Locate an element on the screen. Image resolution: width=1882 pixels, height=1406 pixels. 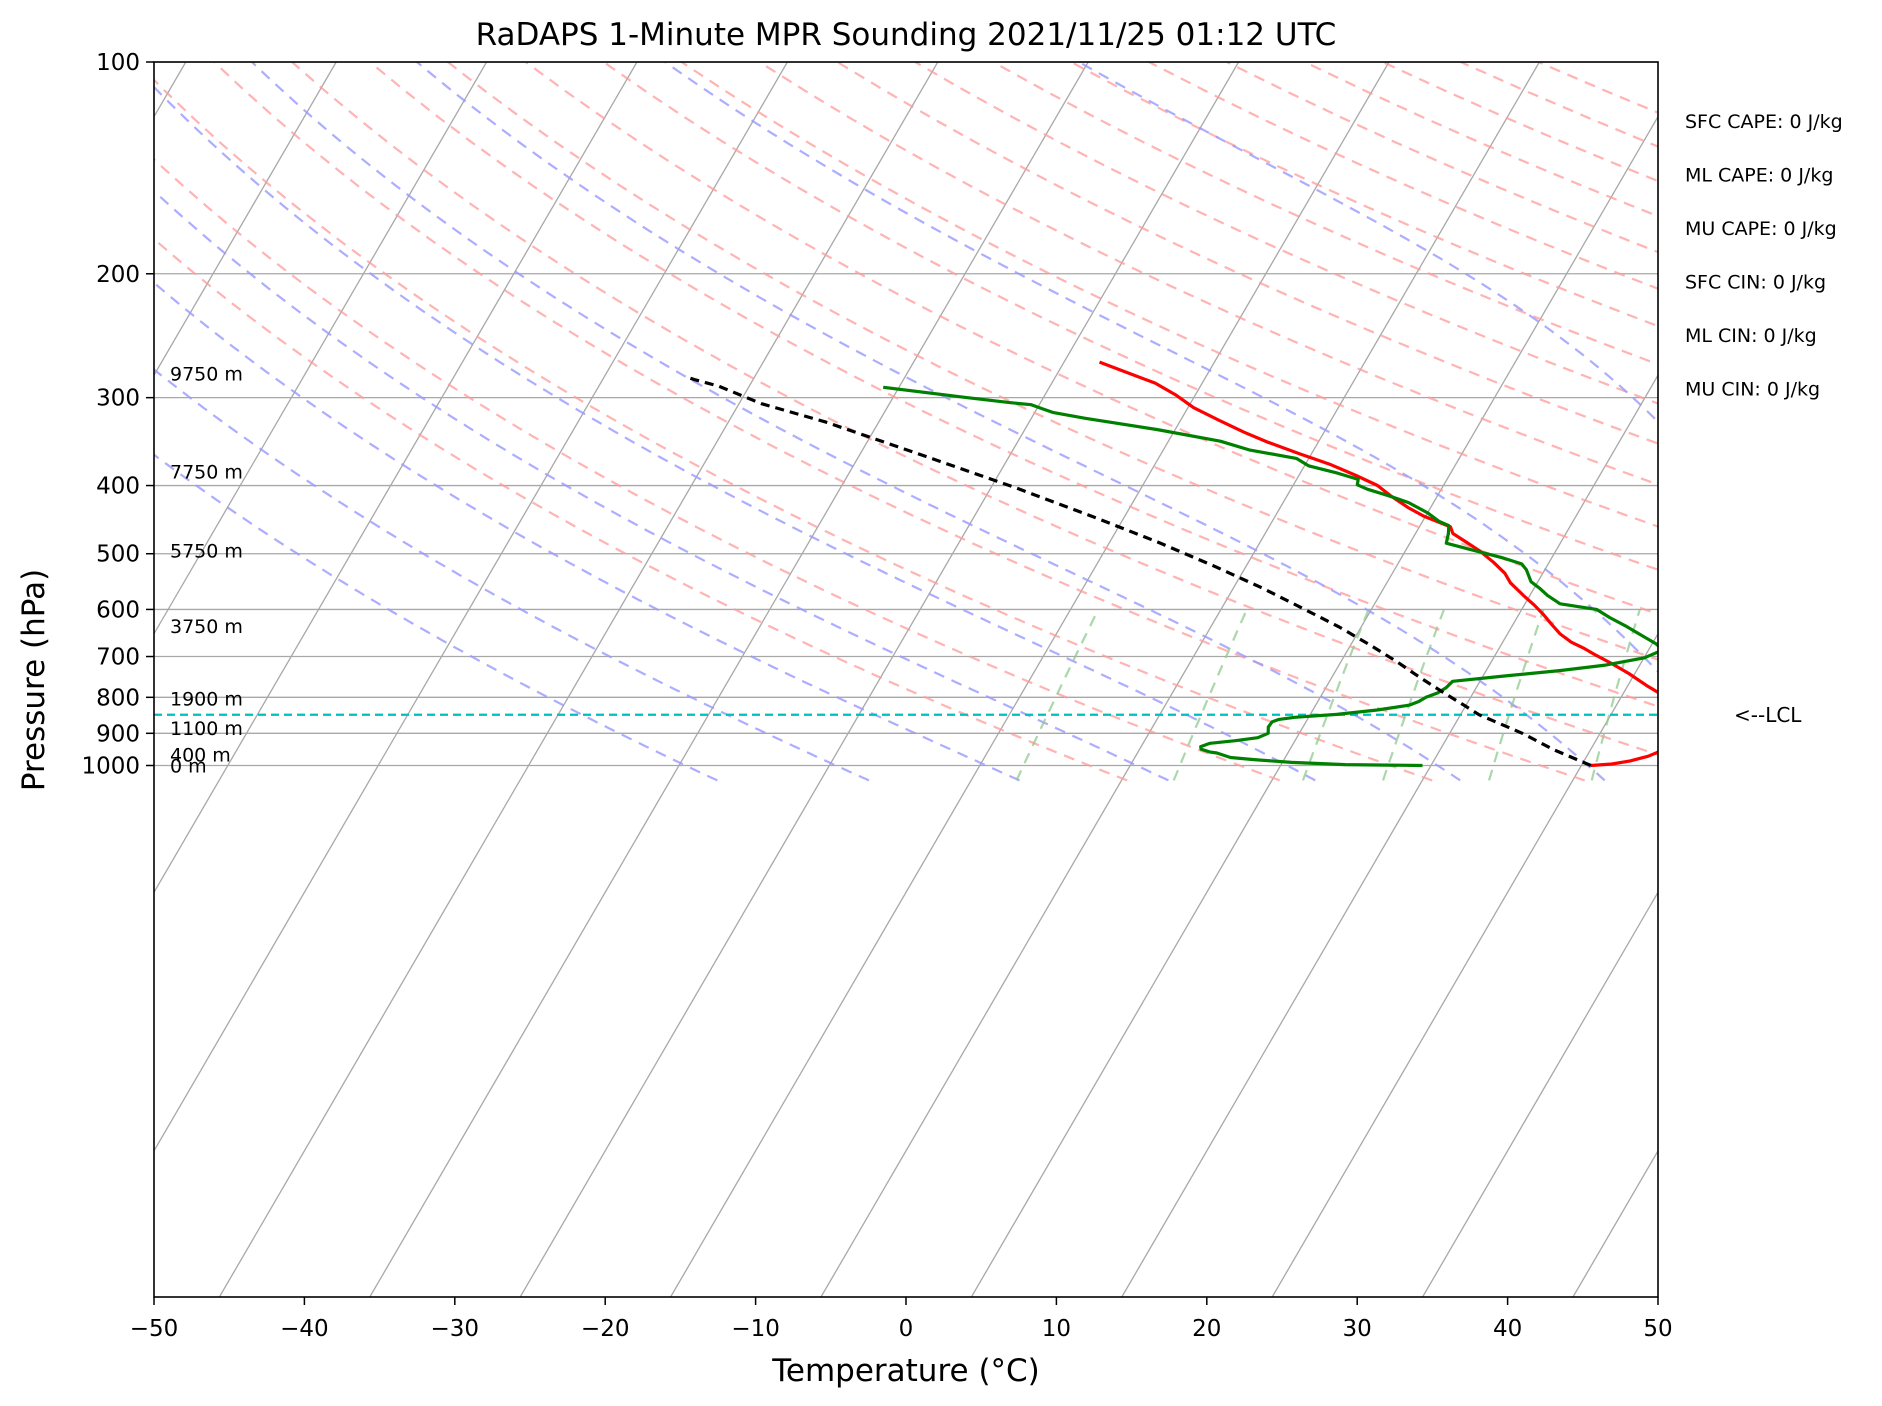
height-label: 9750 m is located at coordinates (206, 374).